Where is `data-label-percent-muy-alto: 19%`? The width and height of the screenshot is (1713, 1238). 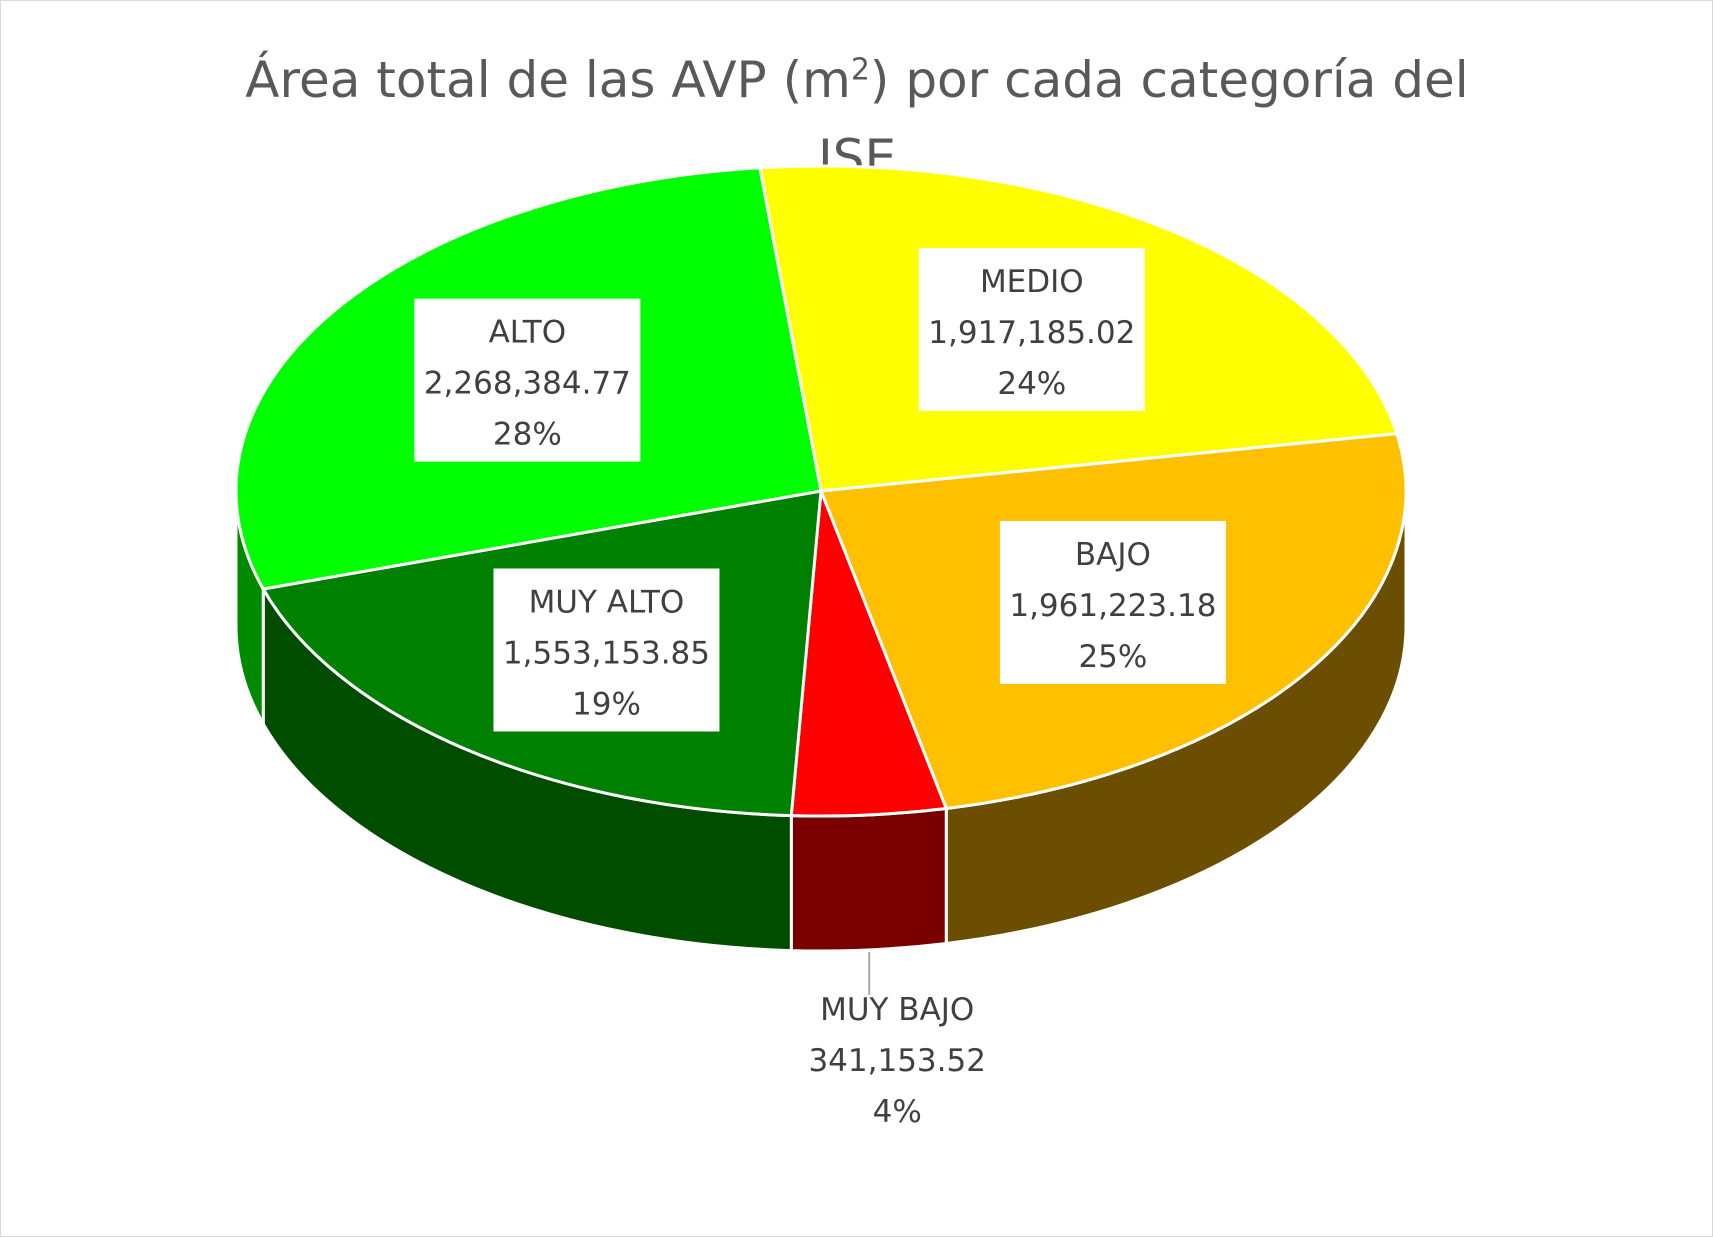
data-label-percent-muy-alto: 19% is located at coordinates (606, 704).